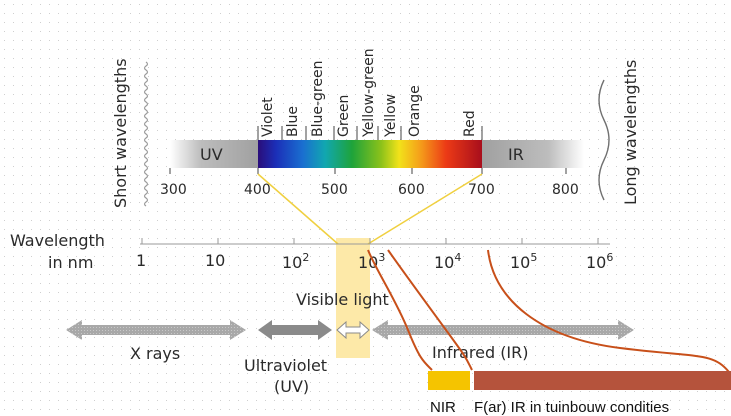 The width and height of the screenshot is (731, 416). I want to click on color-label-orange: Orange, so click(415, 111).